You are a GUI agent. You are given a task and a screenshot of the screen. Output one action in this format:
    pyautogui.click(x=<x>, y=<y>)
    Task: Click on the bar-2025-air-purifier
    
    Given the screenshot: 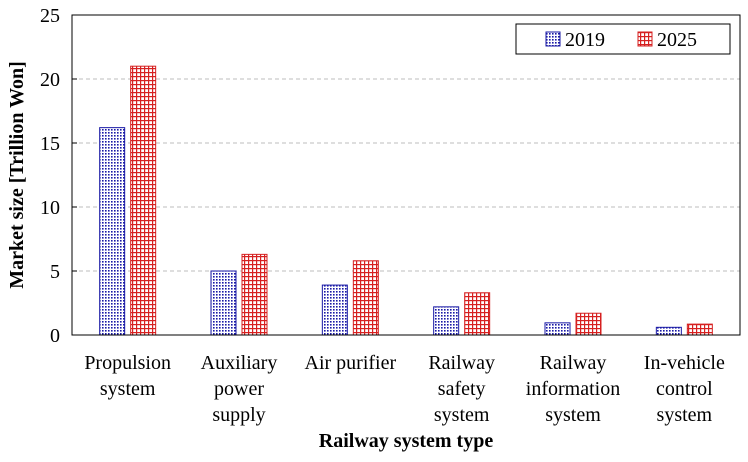 What is the action you would take?
    pyautogui.click(x=365, y=298)
    